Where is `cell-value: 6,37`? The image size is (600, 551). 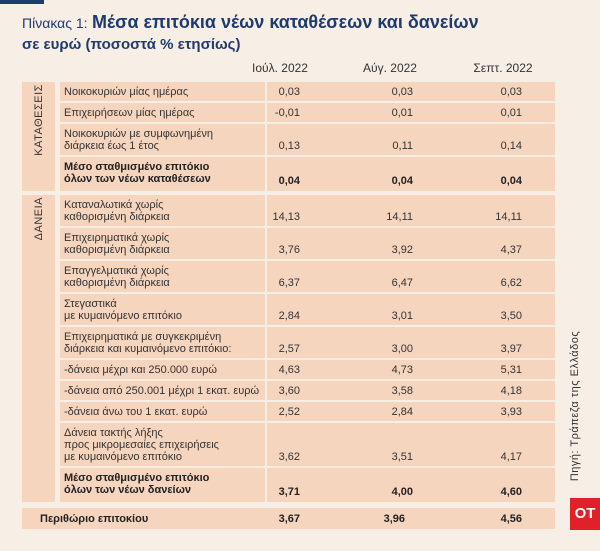
cell-value: 6,37 is located at coordinates (289, 283).